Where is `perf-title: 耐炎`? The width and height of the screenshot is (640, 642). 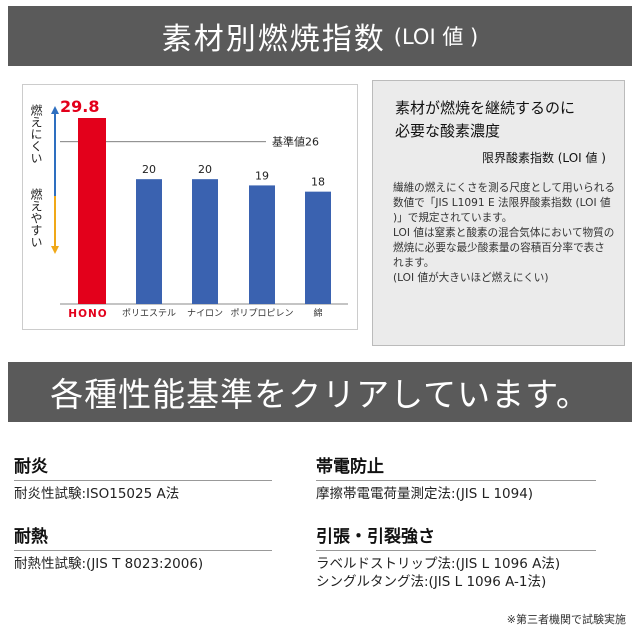
perf-title: 耐炎 is located at coordinates (143, 466).